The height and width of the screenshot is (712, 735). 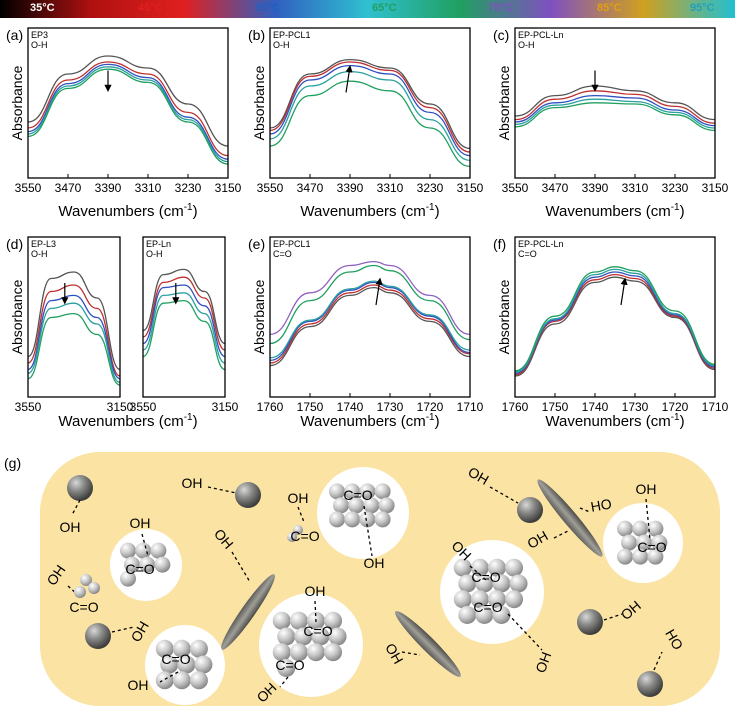 I want to click on sample-tag: EP-PCL-Ln, so click(x=541, y=35).